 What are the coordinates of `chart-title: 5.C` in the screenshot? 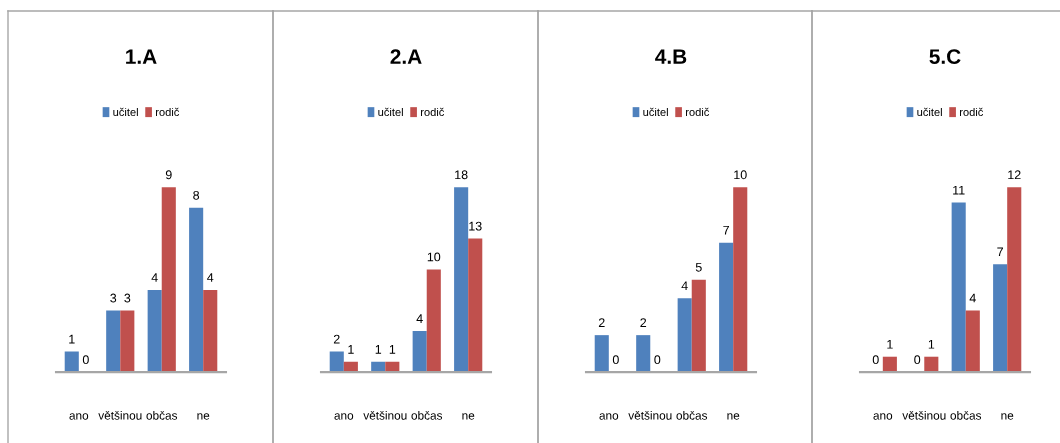 It's located at (945, 56).